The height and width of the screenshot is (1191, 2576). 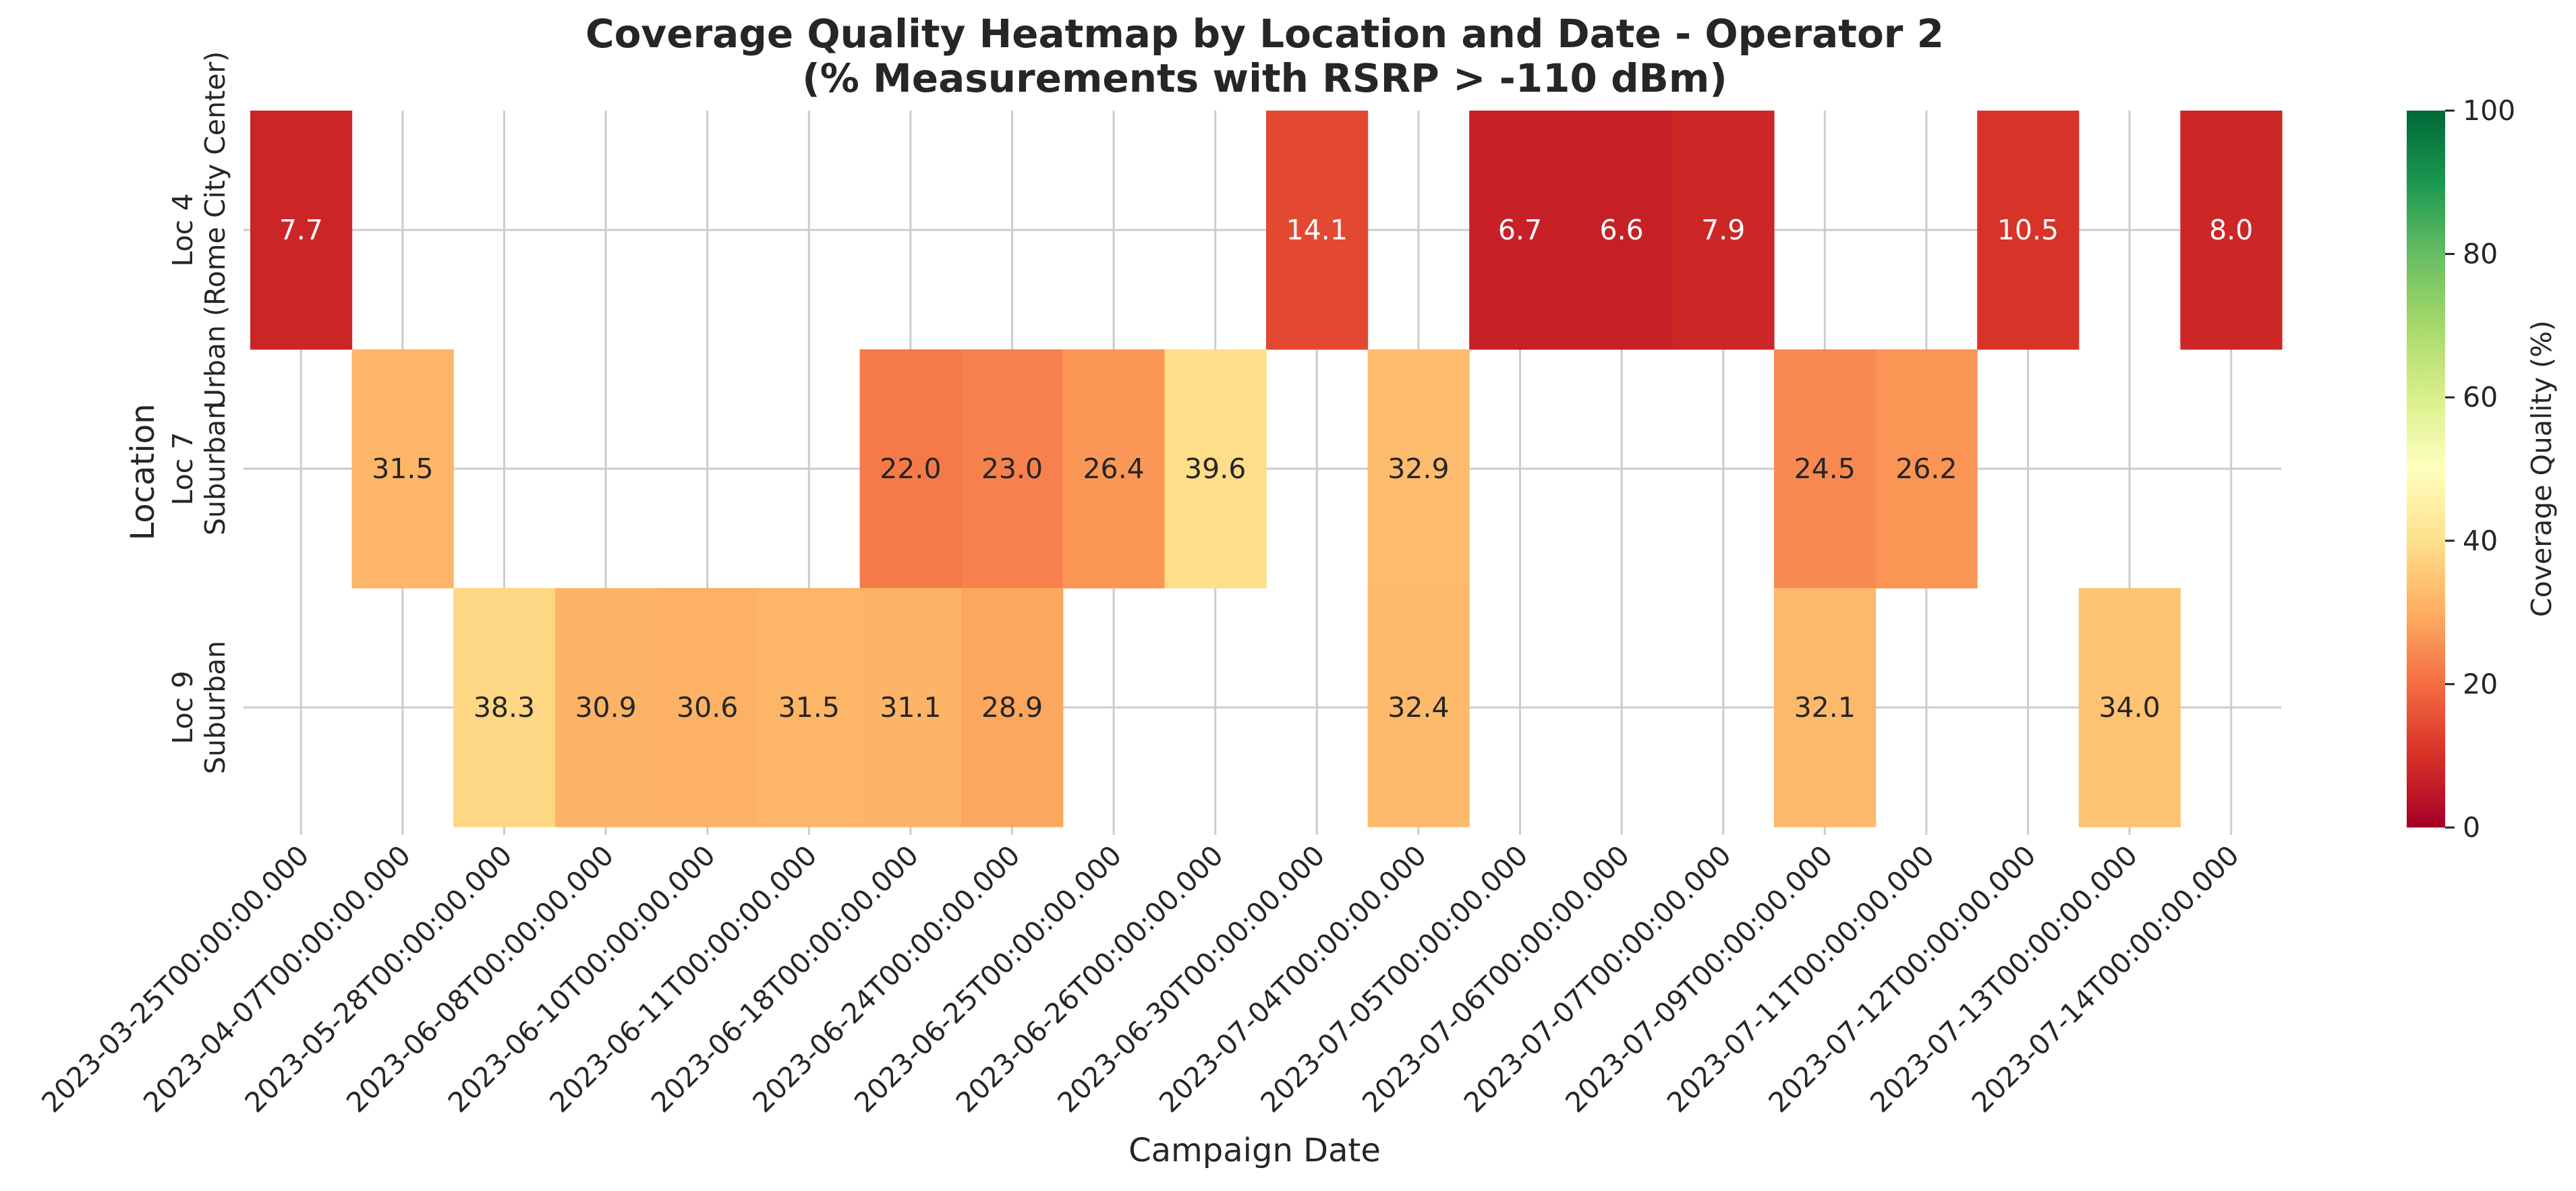 I want to click on cell-value-label: 7.7, so click(x=301, y=230).